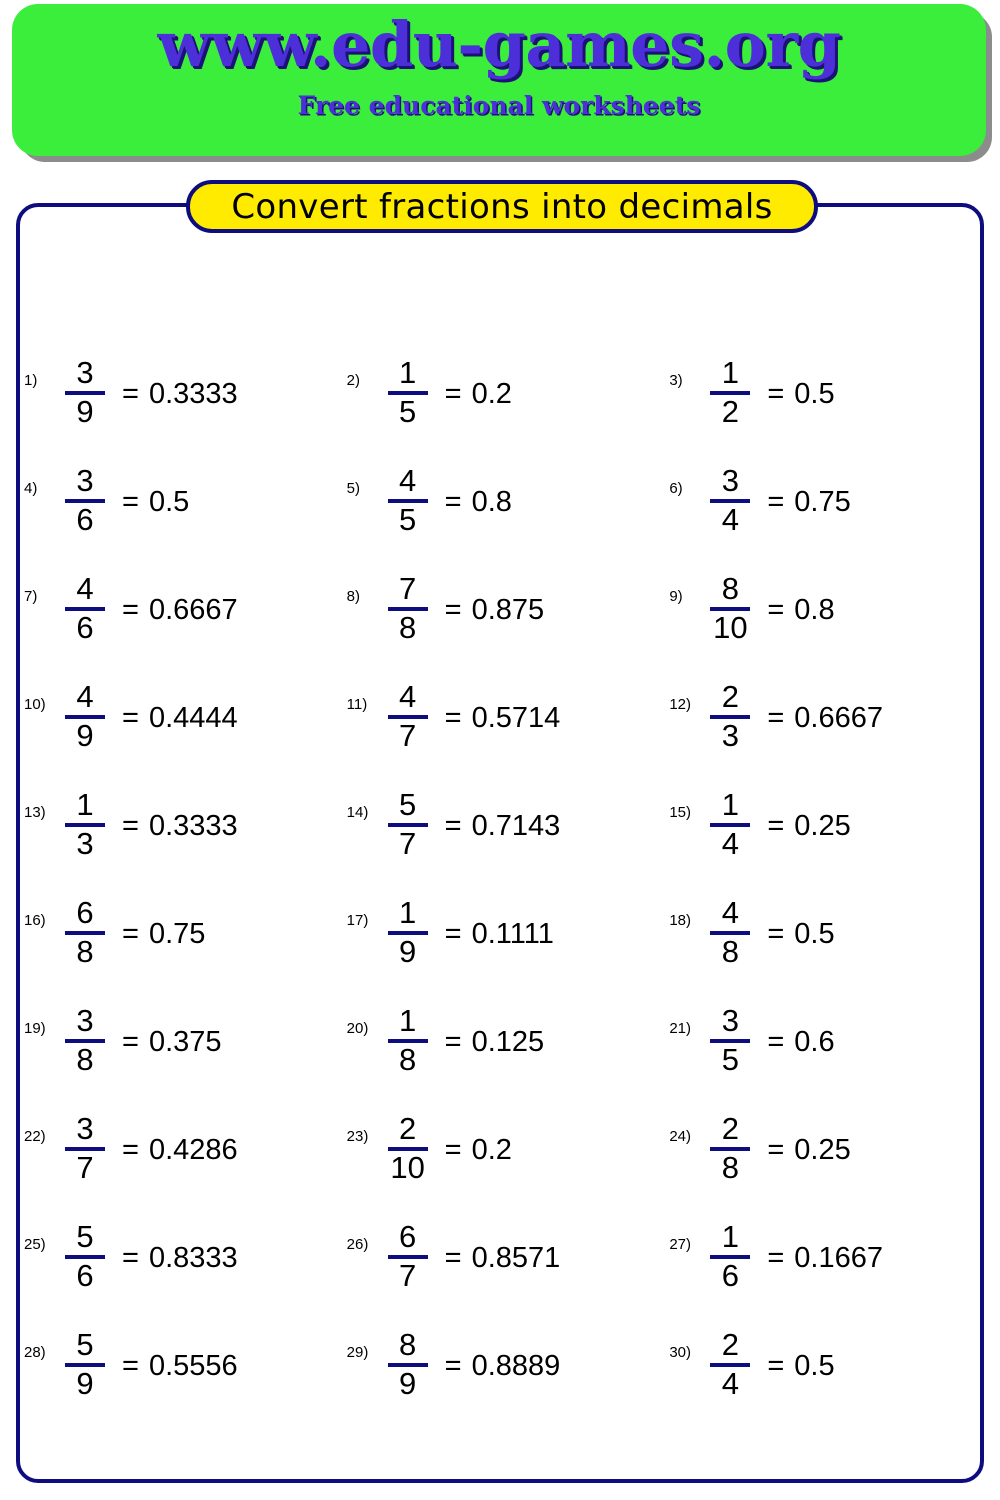 This screenshot has height=1500, width=1000. I want to click on problem-number: 16), so click(35, 920).